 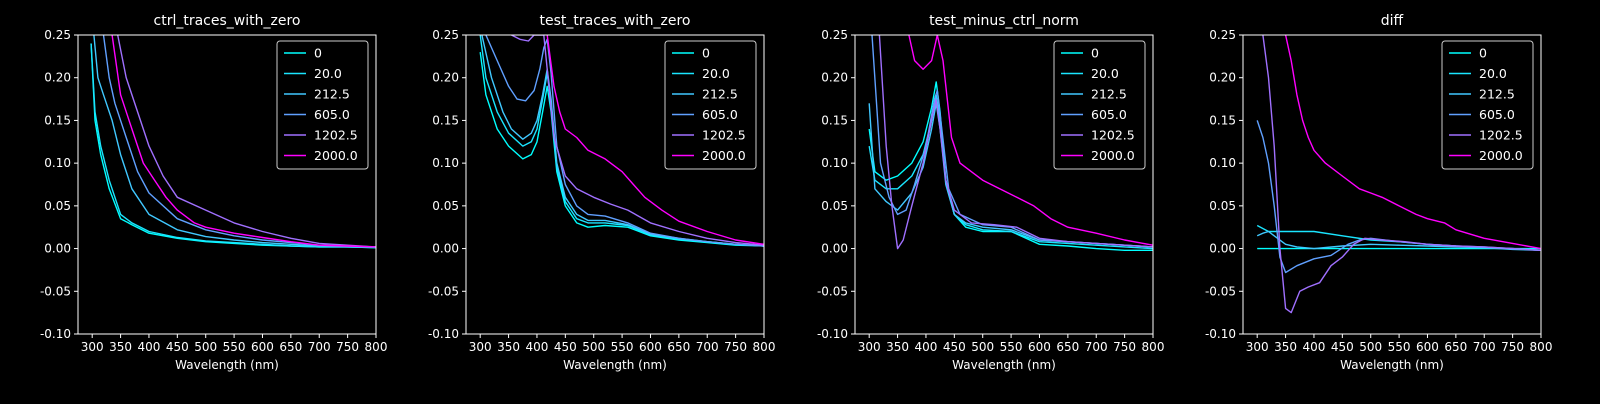 I want to click on chart-title: test_minus_ctrl_norm, so click(x=1004, y=21).